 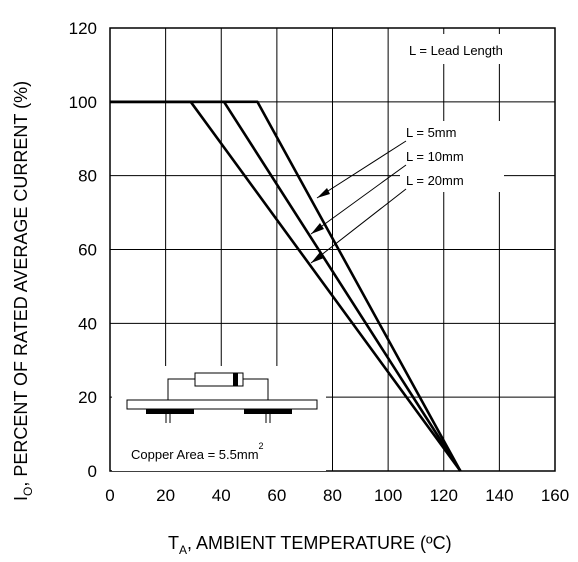 What do you see at coordinates (221, 495) in the screenshot?
I see `x-tick-label: 40` at bounding box center [221, 495].